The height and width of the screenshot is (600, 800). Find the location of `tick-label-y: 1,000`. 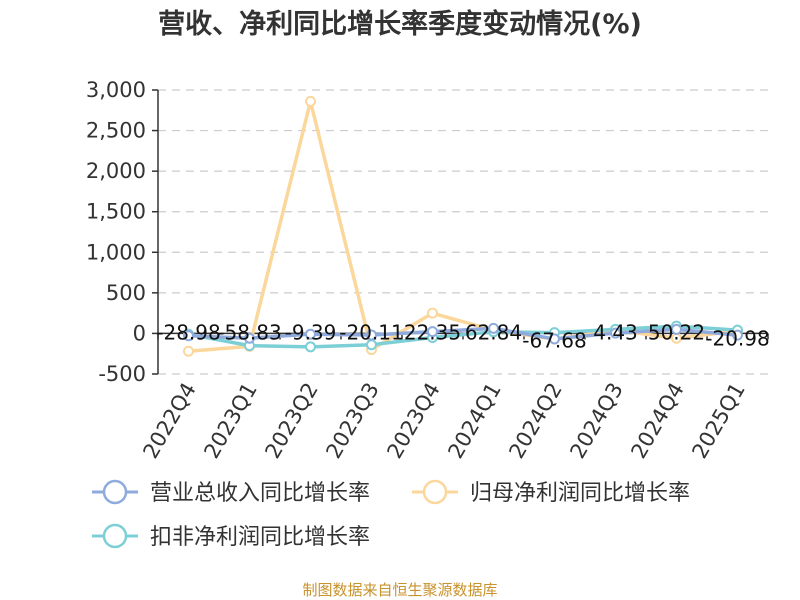

tick-label-y: 1,000 is located at coordinates (116, 252).